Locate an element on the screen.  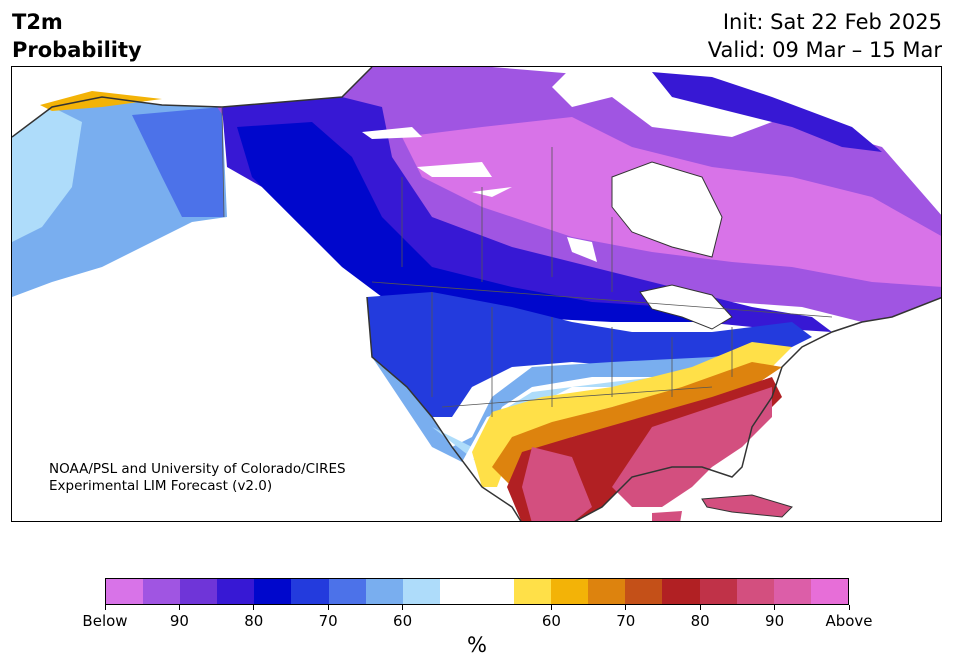
product-title: Probability is located at coordinates (77, 50).